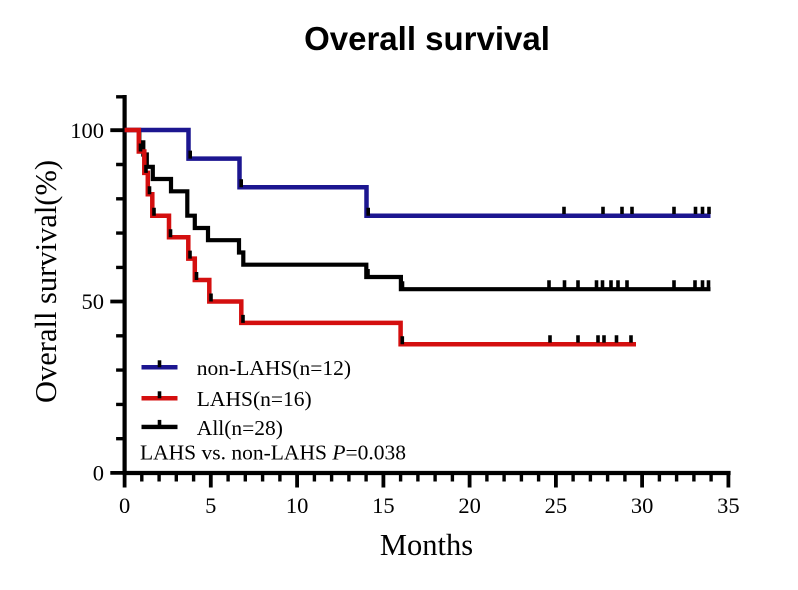  What do you see at coordinates (254, 399) in the screenshot?
I see `svg-text: LAHS(n=16)` at bounding box center [254, 399].